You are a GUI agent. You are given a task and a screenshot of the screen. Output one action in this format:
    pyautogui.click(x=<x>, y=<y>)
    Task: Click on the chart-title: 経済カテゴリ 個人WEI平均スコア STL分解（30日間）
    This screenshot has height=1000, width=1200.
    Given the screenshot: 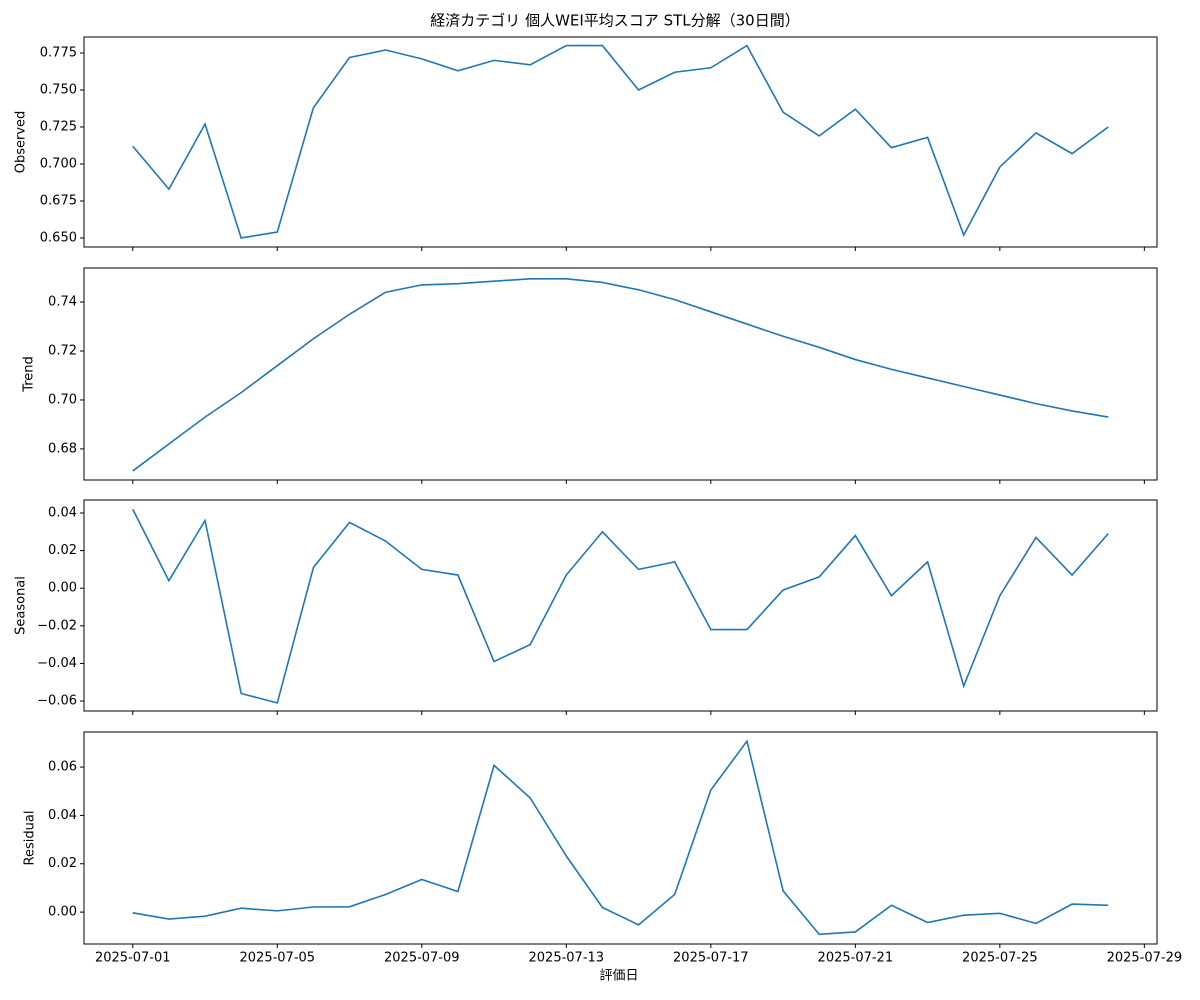 What is the action you would take?
    pyautogui.click(x=614, y=21)
    